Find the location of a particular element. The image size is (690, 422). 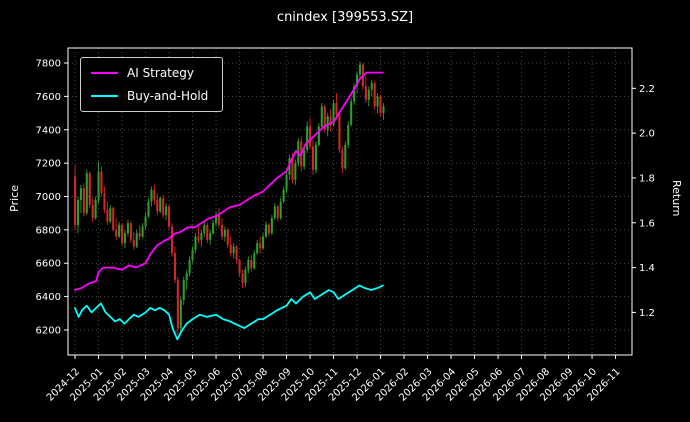

svg-text: 7400 is located at coordinates (48, 130).